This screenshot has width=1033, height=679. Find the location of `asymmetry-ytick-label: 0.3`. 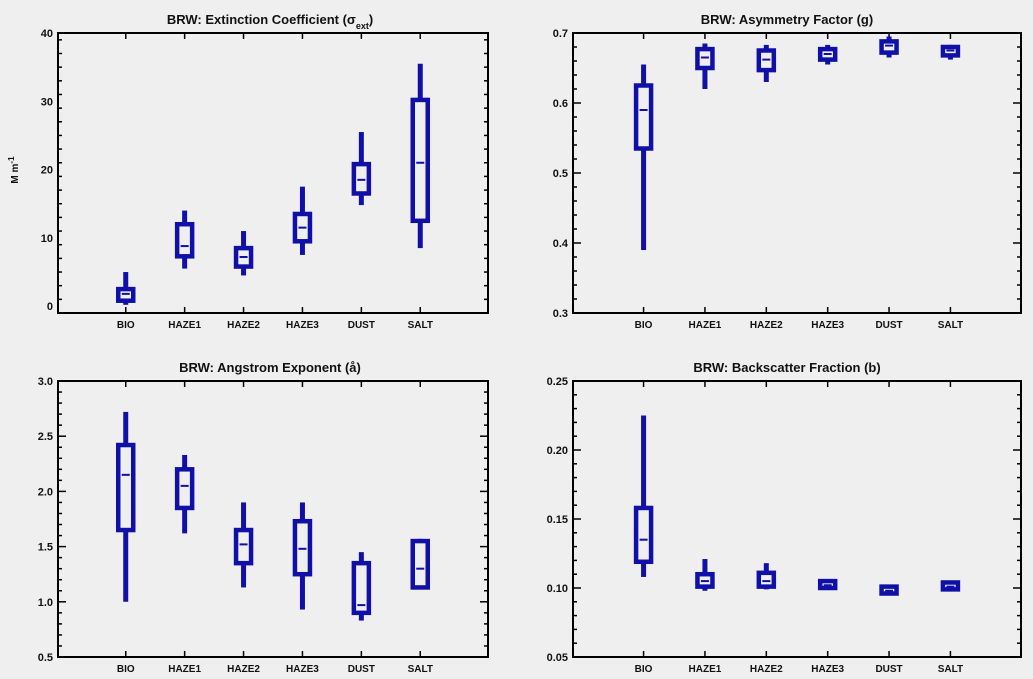

asymmetry-ytick-label: 0.3 is located at coordinates (560, 314).